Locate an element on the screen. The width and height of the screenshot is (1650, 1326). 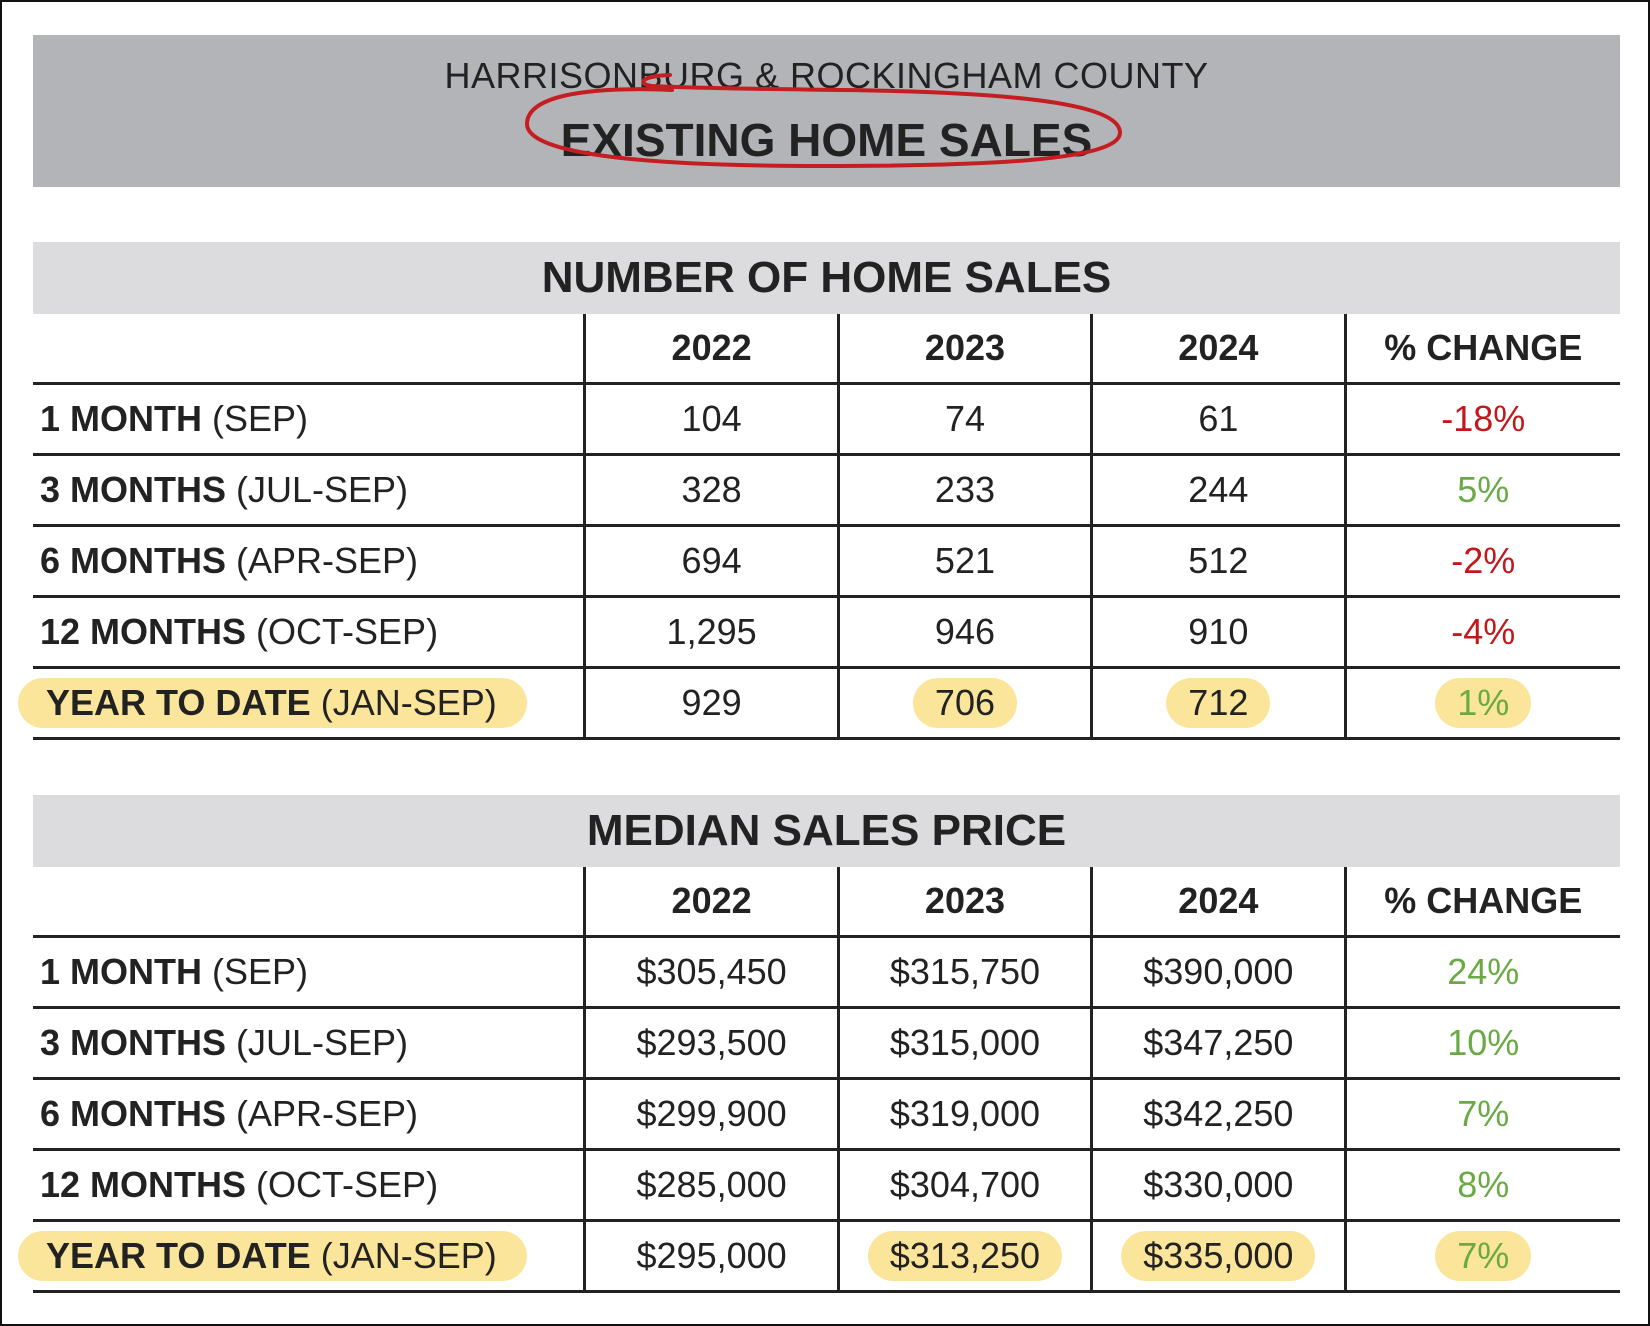
hand-drawn-circle-icon is located at coordinates (823, 121).